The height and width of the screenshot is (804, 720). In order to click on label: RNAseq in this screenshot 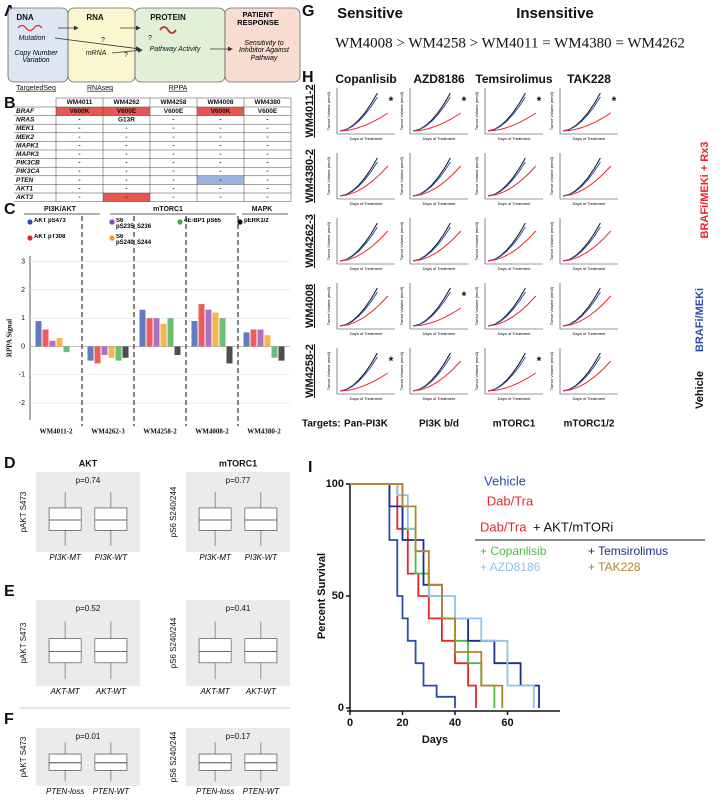, I will do `click(100, 88)`.